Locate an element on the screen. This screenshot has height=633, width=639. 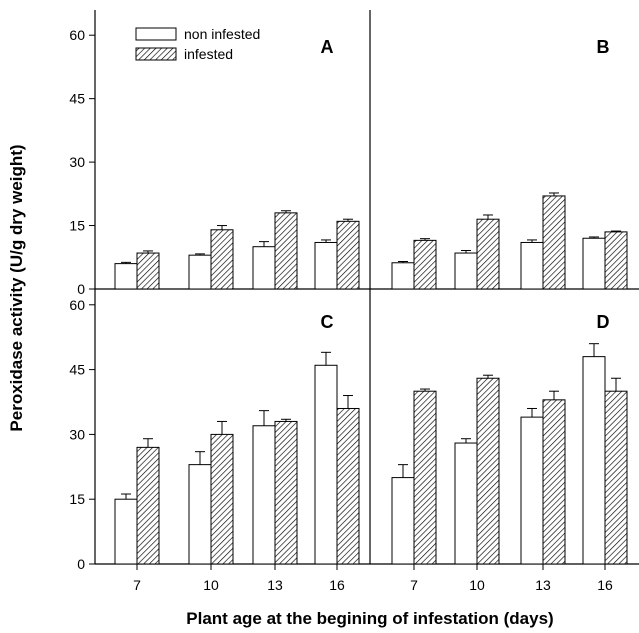
panel-label-a: A is located at coordinates (327, 47).